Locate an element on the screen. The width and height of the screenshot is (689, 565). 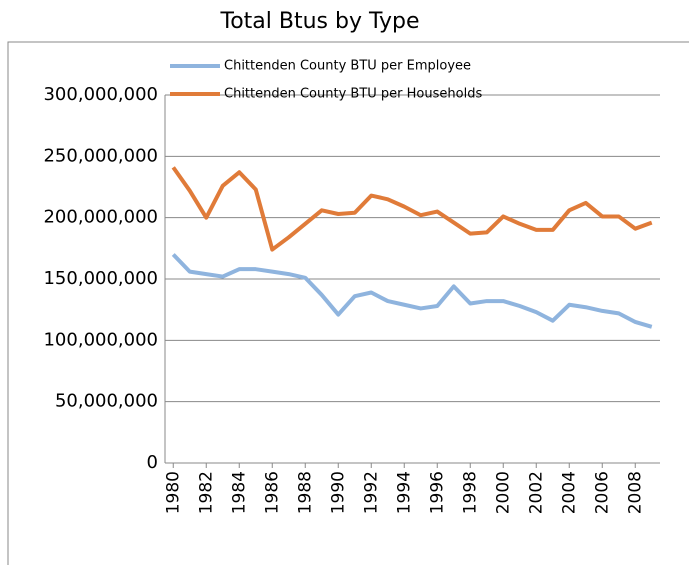
x-tick-label: 1994 is located at coordinates (404, 492).